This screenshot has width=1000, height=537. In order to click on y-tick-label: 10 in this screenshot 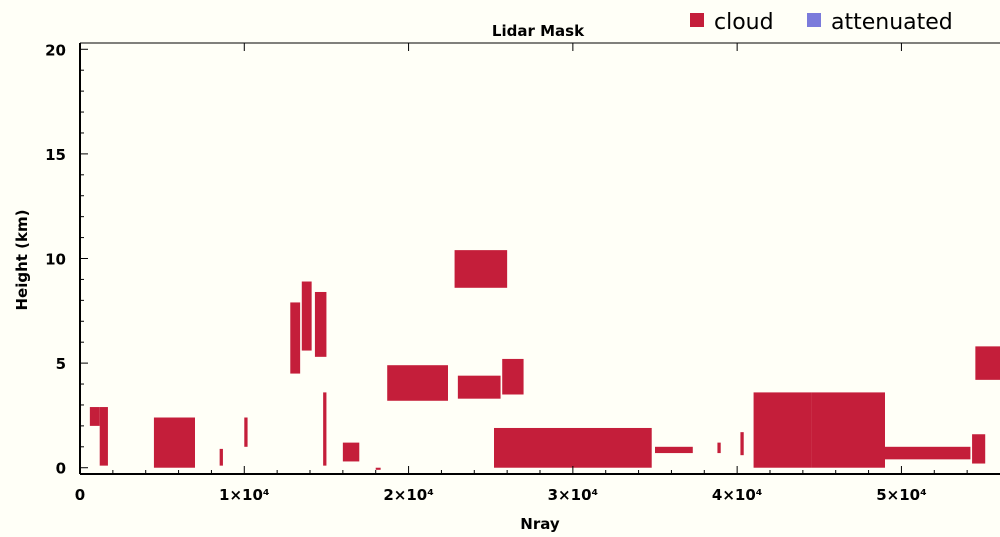, I will do `click(55, 260)`.